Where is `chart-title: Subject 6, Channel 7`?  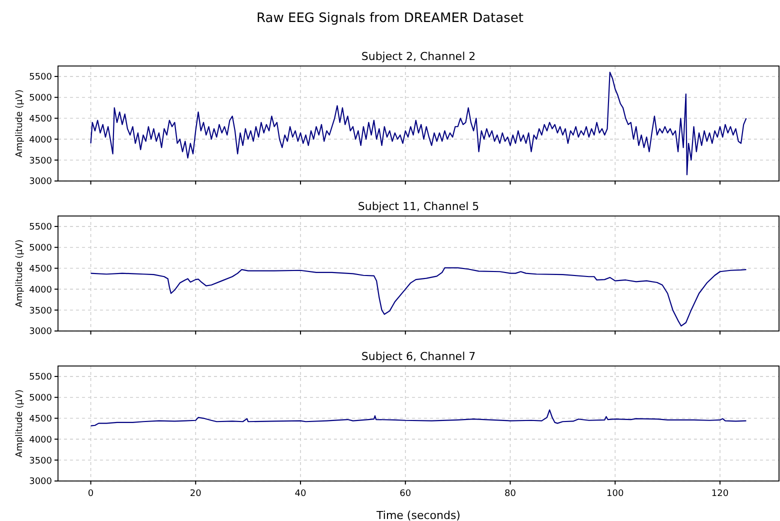
chart-title: Subject 6, Channel 7 is located at coordinates (418, 356).